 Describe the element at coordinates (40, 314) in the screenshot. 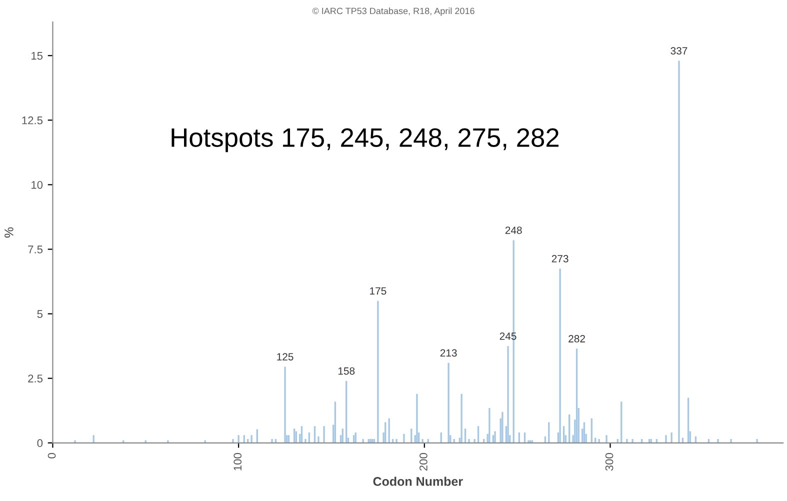

I see `y-tick-label: 5` at that location.